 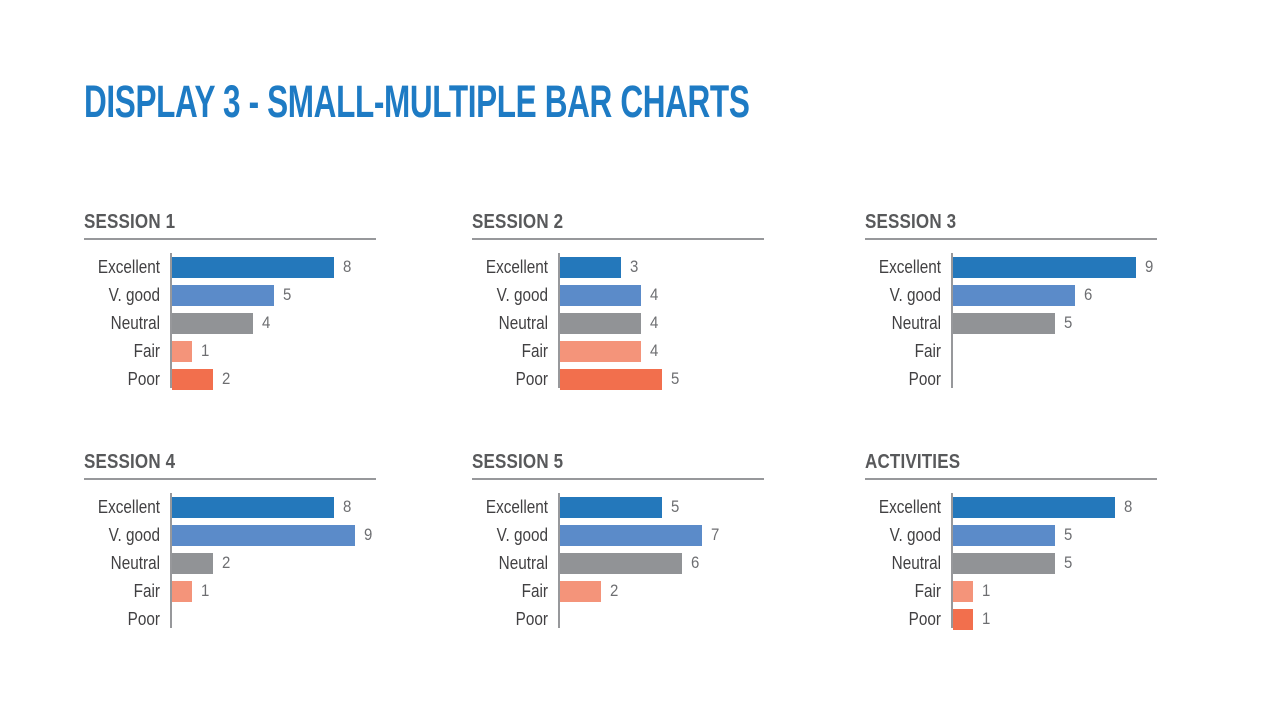 I want to click on bar-area: 9, so click(x=1055, y=267).